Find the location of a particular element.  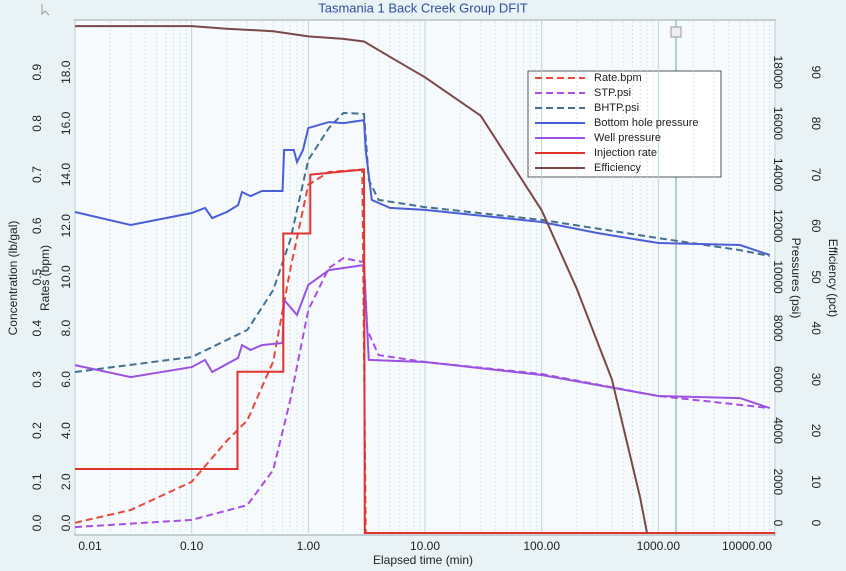

y4-tick-label: 60 is located at coordinates (816, 226).